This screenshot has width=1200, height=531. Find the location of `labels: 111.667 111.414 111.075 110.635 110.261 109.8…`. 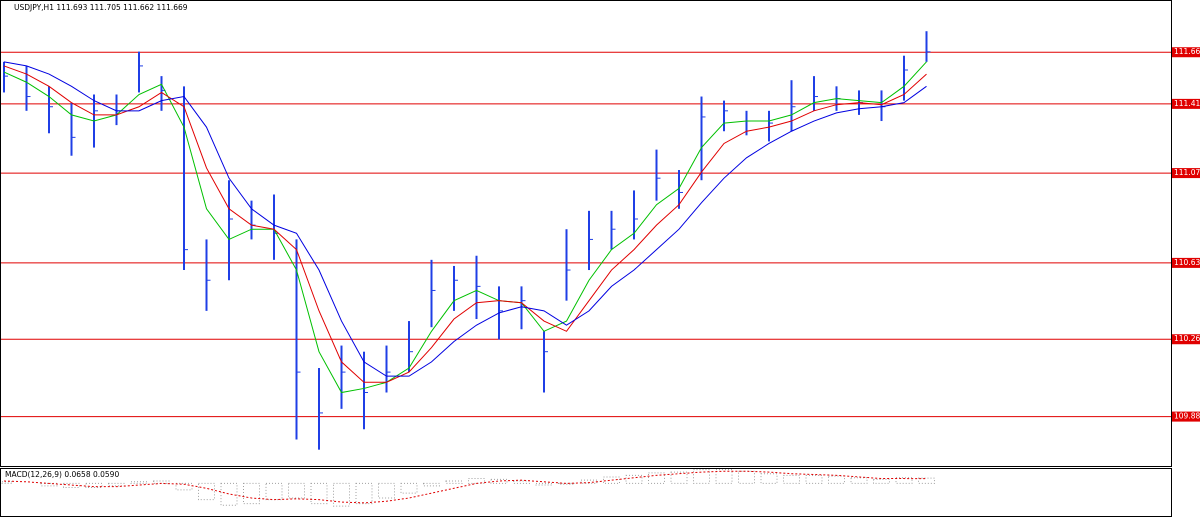

labels: 111.667 111.414 111.075 110.635 110.261 109.8… is located at coordinates (1186, 234).